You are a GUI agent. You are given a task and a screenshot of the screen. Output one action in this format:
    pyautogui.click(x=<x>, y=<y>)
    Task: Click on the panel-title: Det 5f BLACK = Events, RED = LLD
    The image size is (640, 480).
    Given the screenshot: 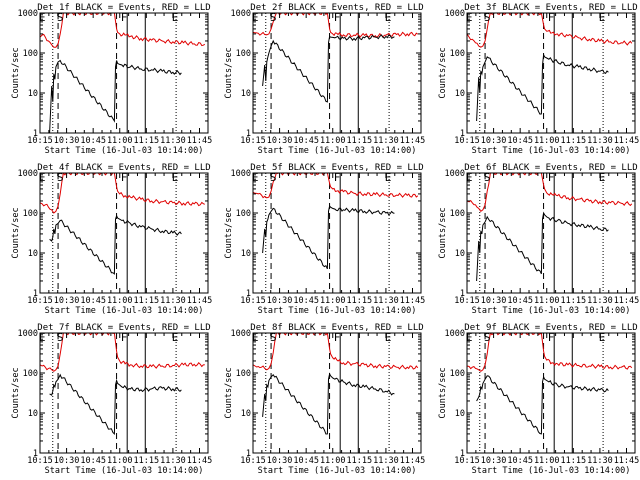 What is the action you would take?
    pyautogui.click(x=336, y=168)
    